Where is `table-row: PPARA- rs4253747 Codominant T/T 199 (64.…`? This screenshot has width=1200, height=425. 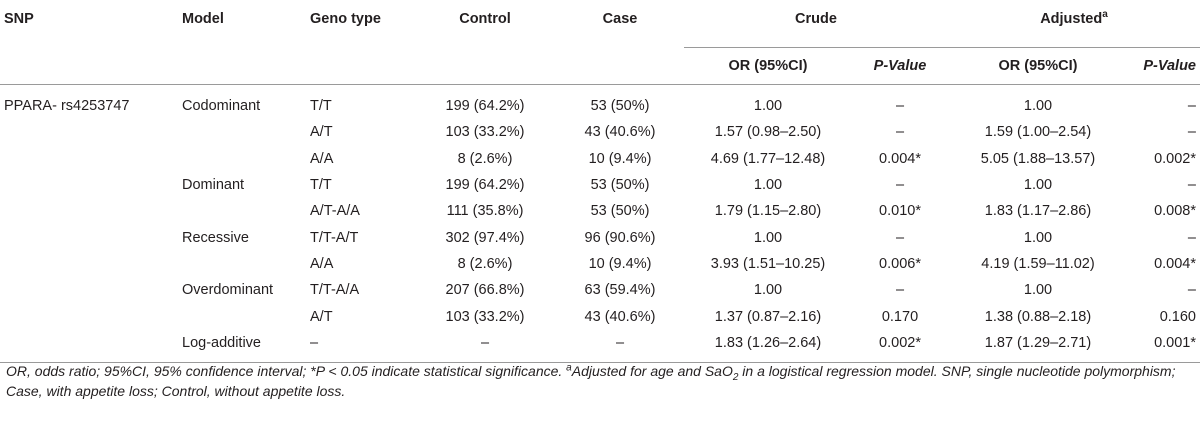 table-row: PPARA- rs4253747 Codominant T/T 199 (64.… is located at coordinates (600, 102).